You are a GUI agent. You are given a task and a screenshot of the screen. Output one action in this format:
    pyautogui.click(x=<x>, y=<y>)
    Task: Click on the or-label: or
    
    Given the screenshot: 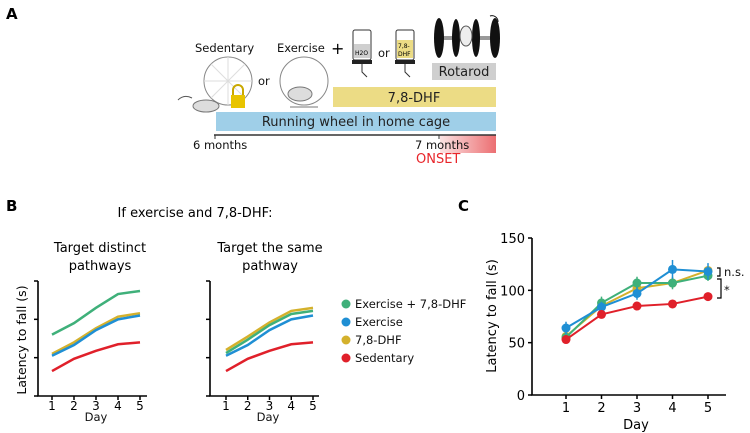 What is the action you would take?
    pyautogui.click(x=264, y=81)
    